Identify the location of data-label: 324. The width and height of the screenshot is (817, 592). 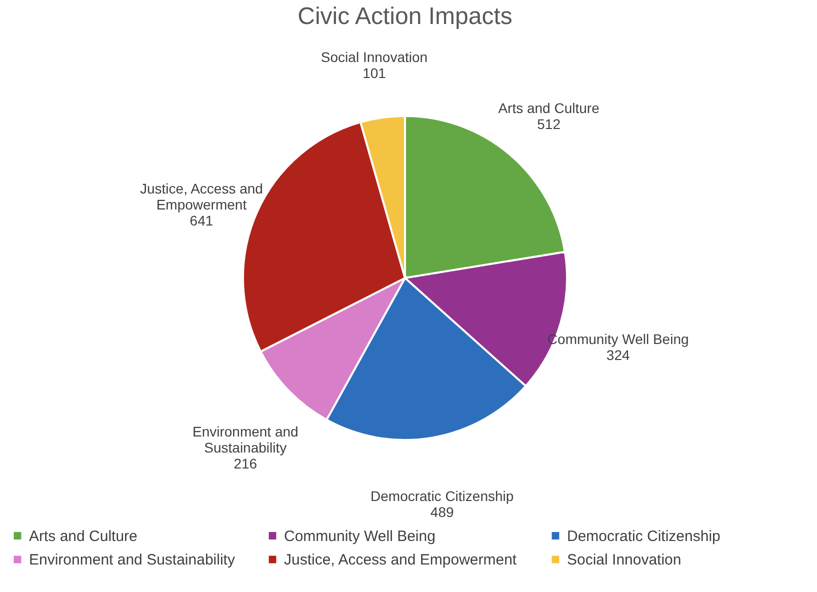
(618, 355).